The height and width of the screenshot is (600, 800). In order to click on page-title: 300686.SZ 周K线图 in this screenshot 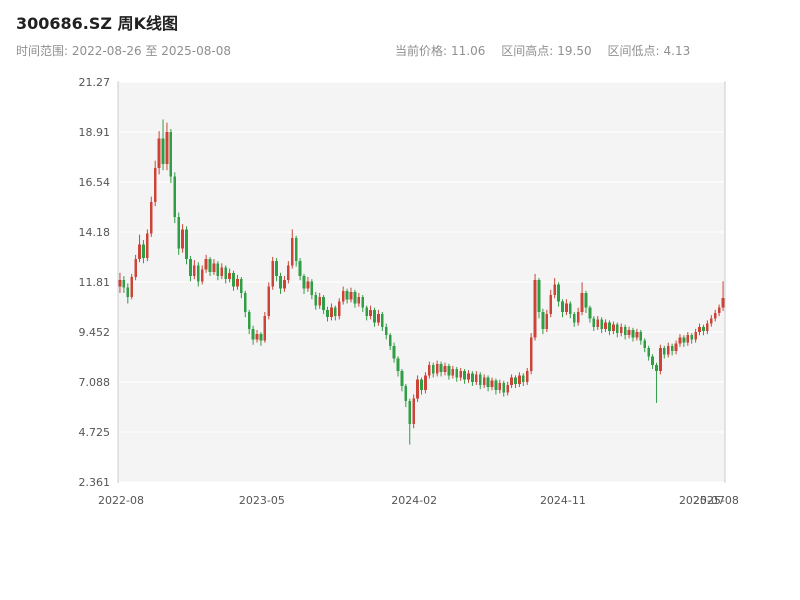, I will do `click(97, 23)`.